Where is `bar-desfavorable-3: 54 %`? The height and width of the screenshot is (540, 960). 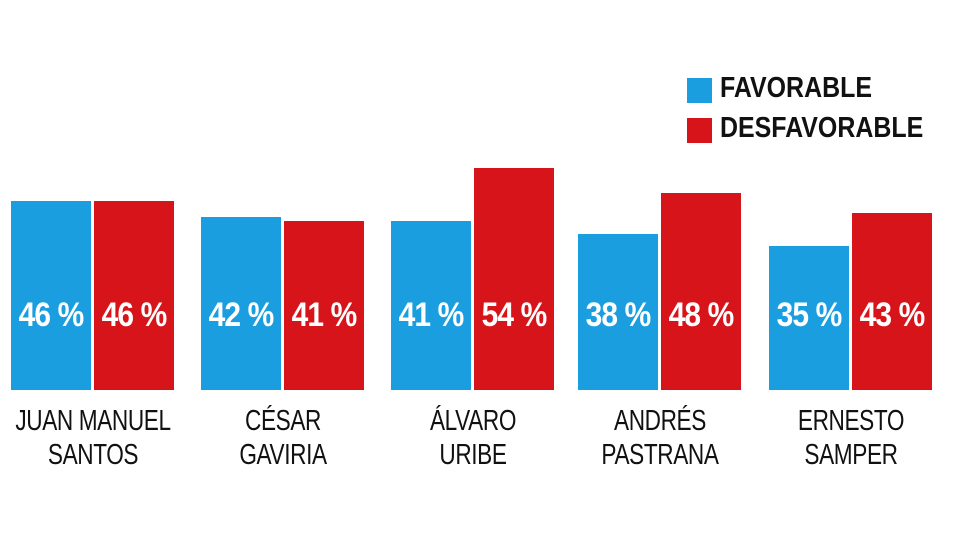 bar-desfavorable-3: 54 % is located at coordinates (514, 279).